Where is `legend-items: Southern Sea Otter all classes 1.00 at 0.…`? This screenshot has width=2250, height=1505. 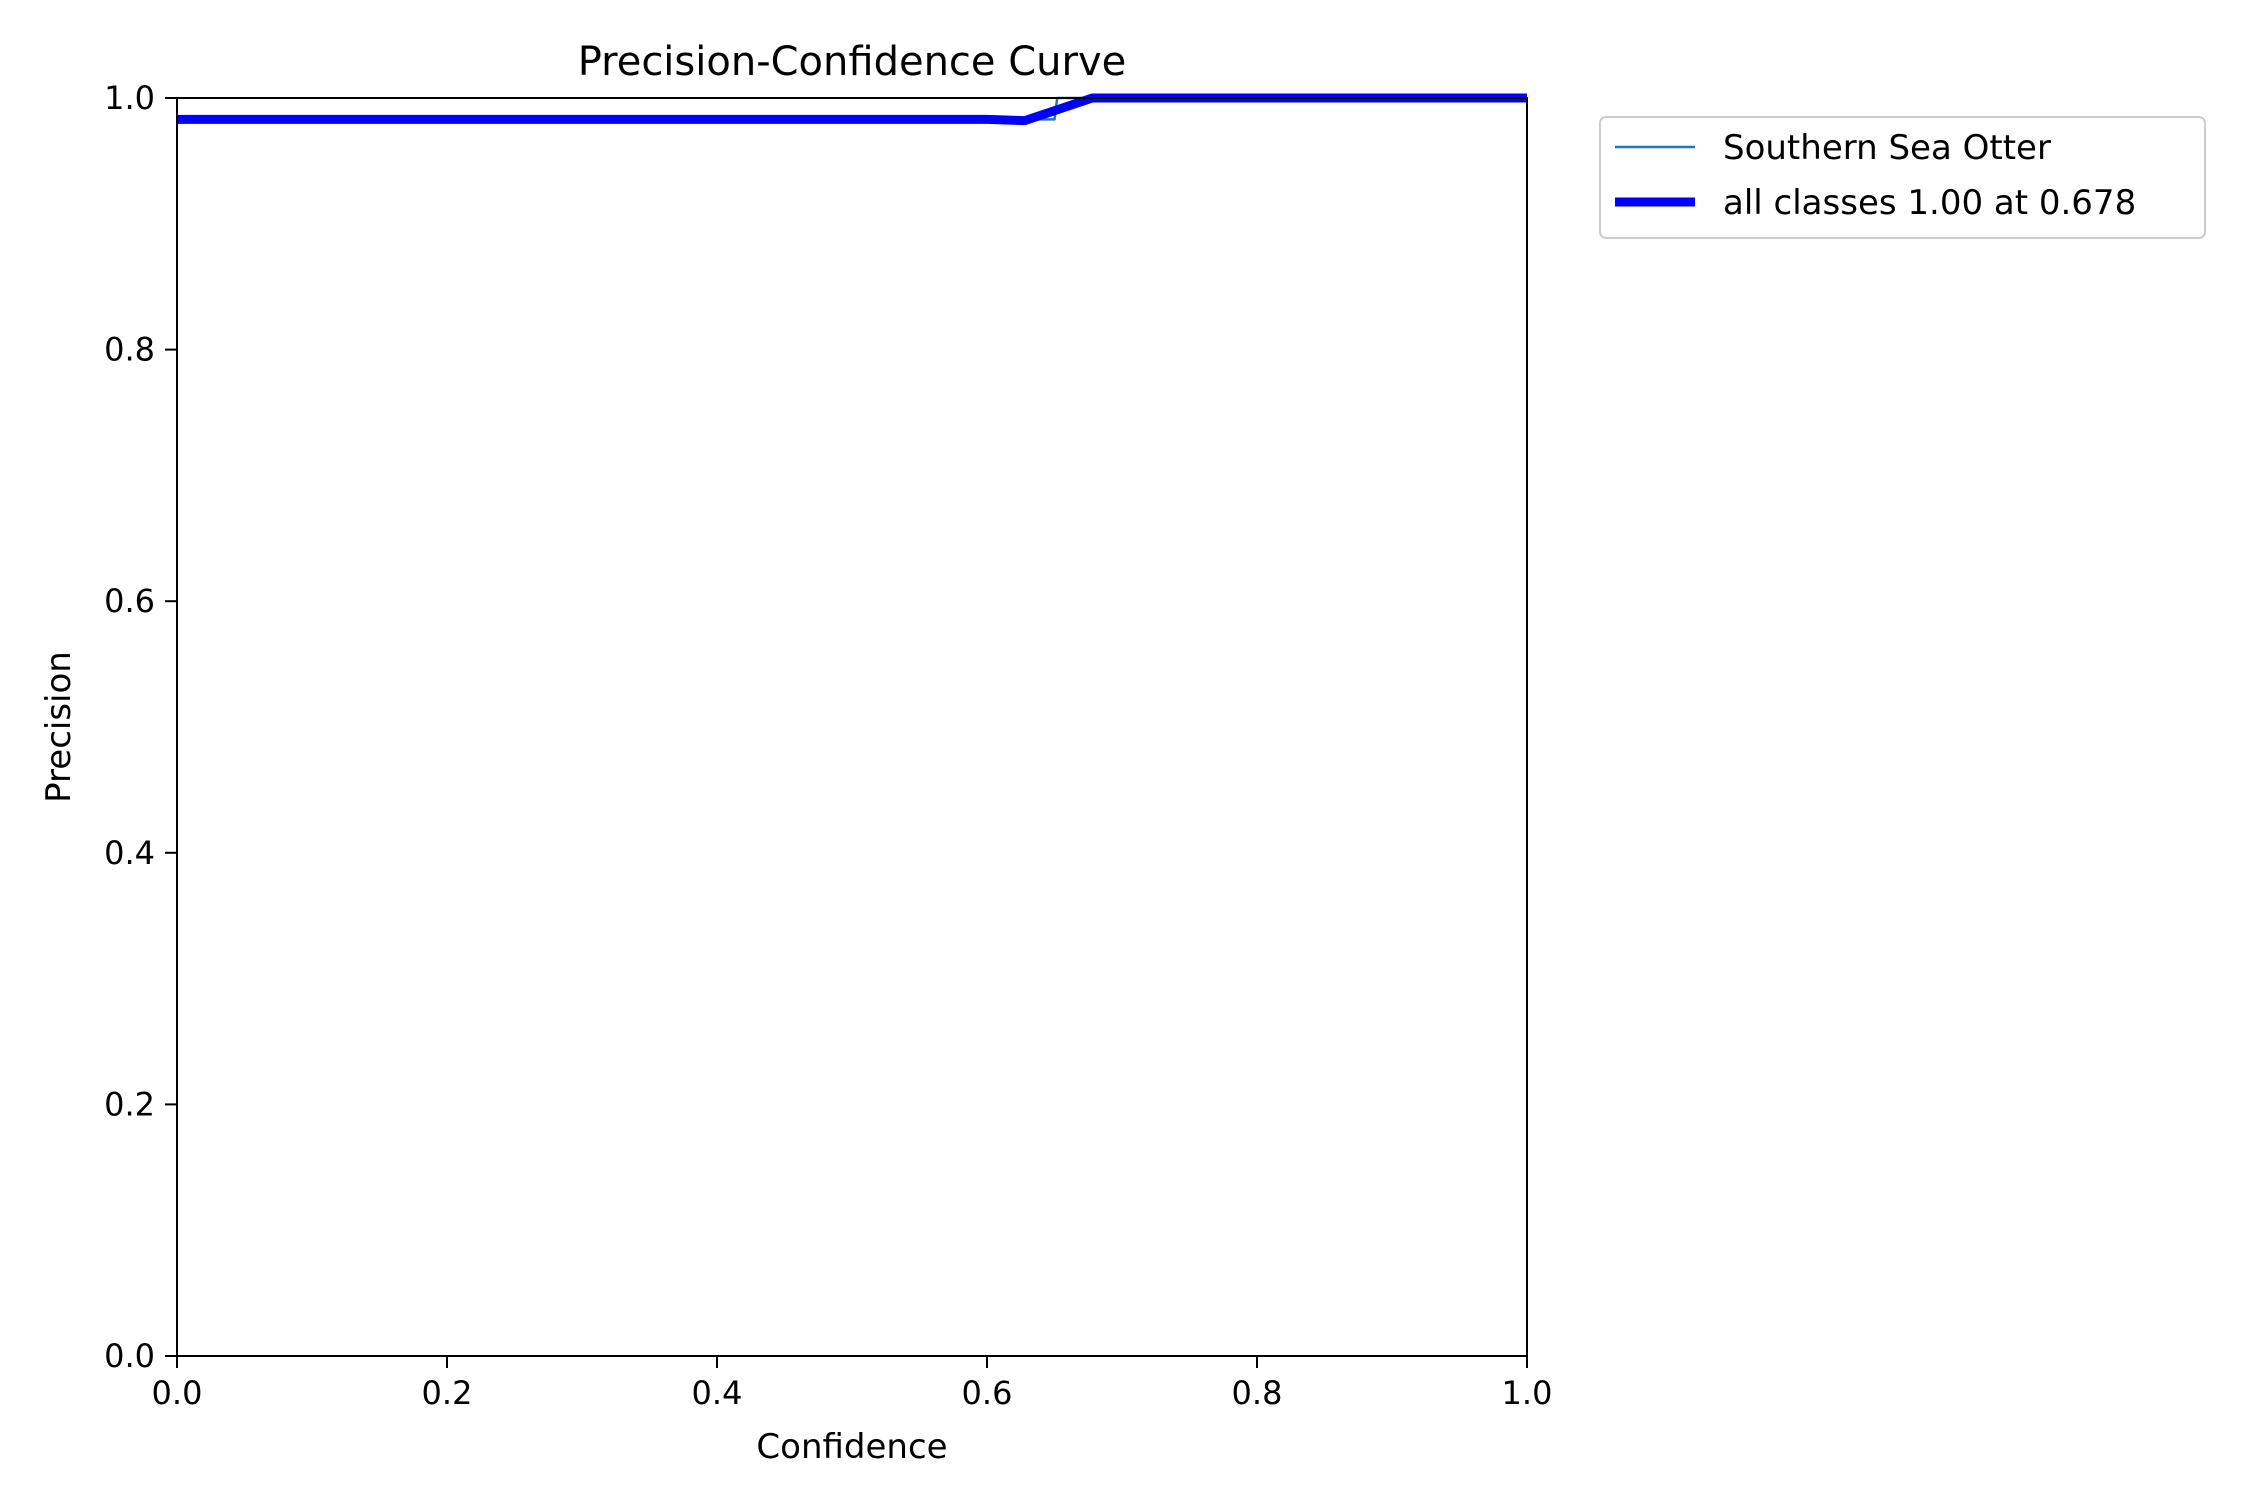
legend-items: Southern Sea Otter all classes 1.00 at 0.… is located at coordinates (1875, 175).